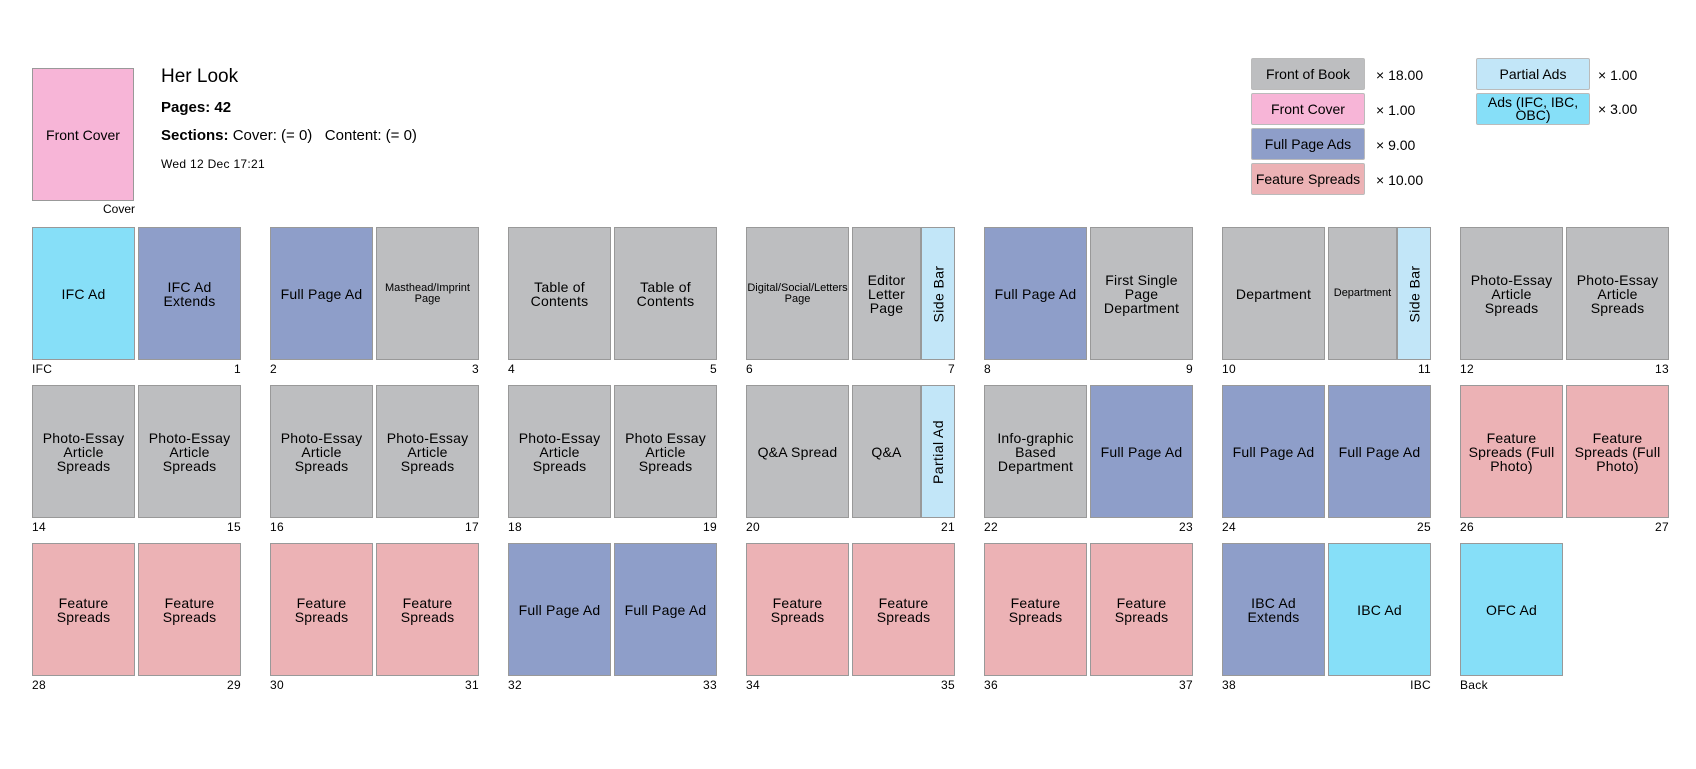 This screenshot has height=769, width=1696. What do you see at coordinates (1229, 527) in the screenshot?
I see `page-number: 24` at bounding box center [1229, 527].